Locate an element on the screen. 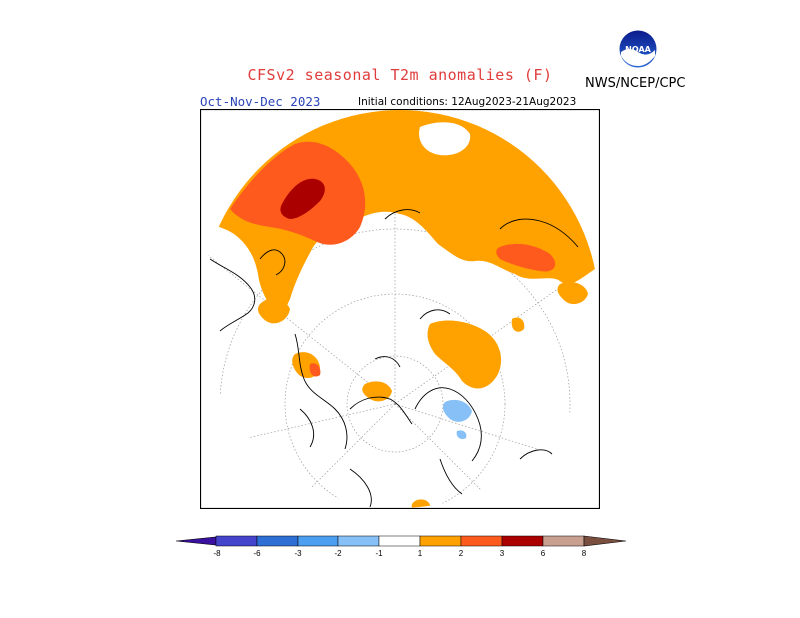  legend-swatch-neg2 is located at coordinates (318, 541).